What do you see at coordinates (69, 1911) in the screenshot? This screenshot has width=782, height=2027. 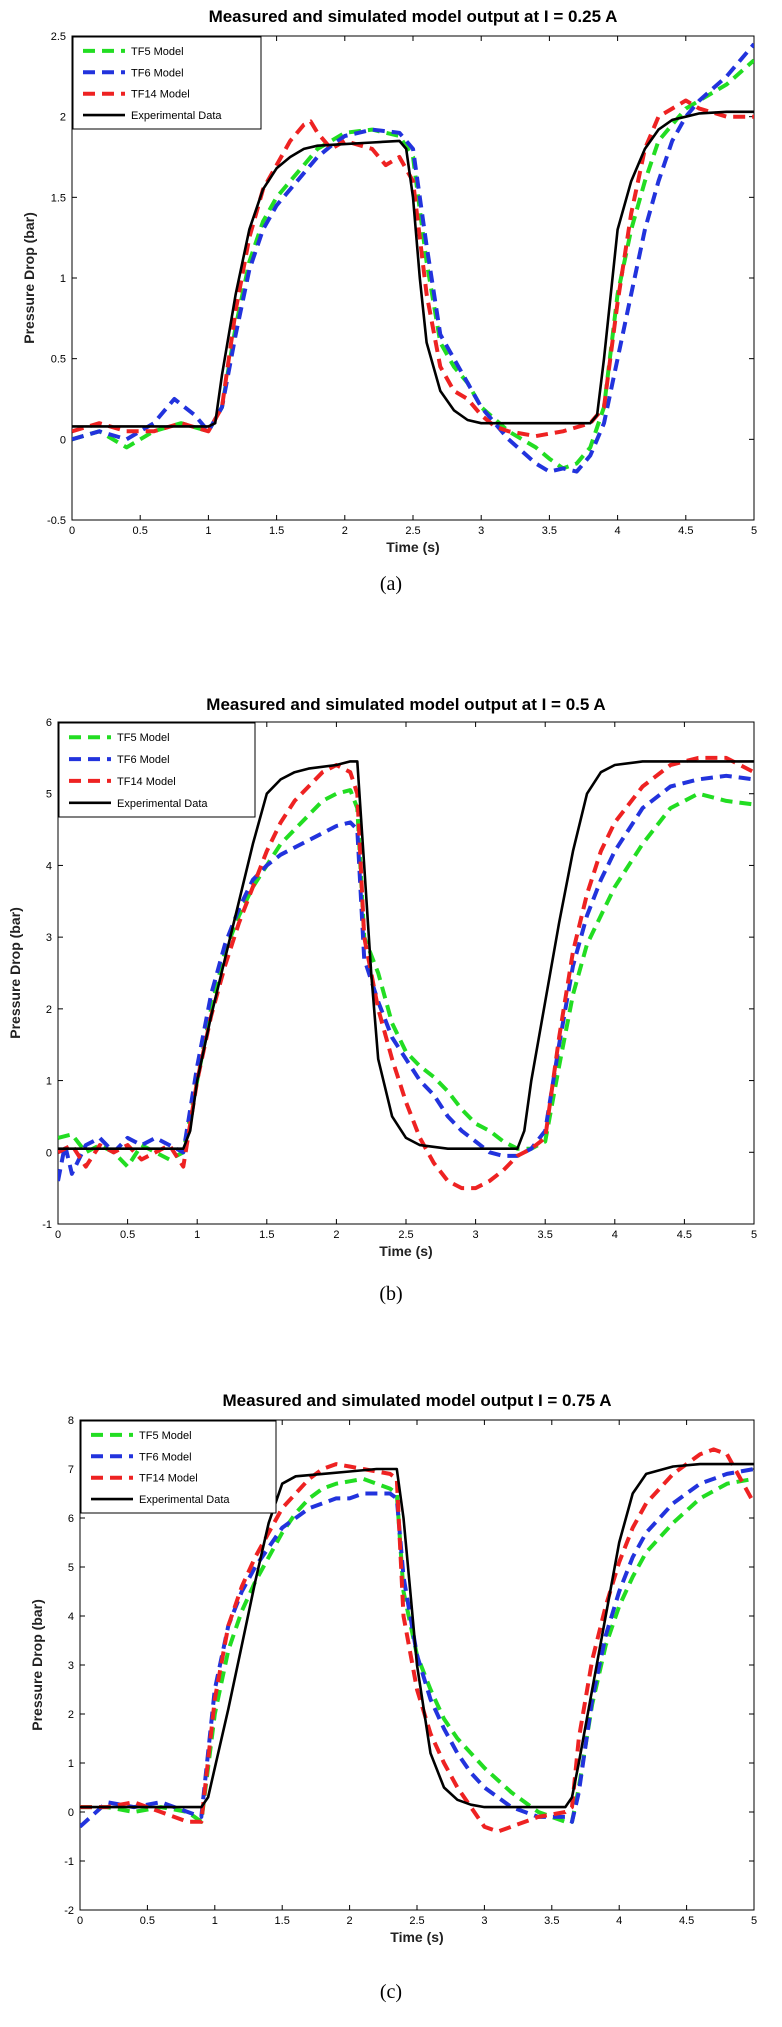 I see `y-tick-label: -2` at bounding box center [69, 1911].